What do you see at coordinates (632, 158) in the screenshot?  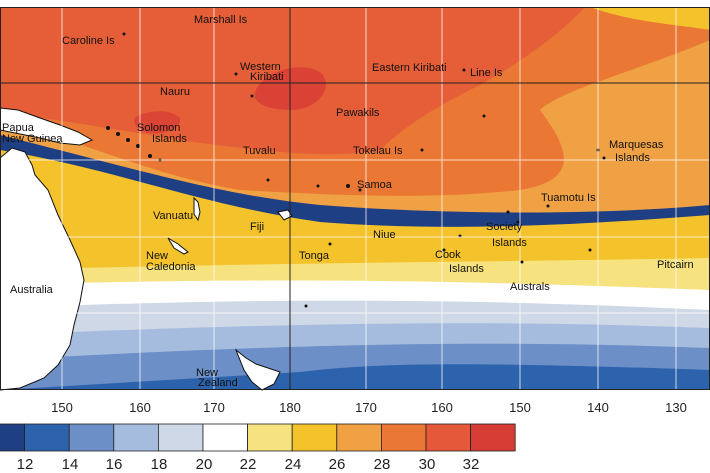 I see `label-marquesas-islands: Islands` at bounding box center [632, 158].